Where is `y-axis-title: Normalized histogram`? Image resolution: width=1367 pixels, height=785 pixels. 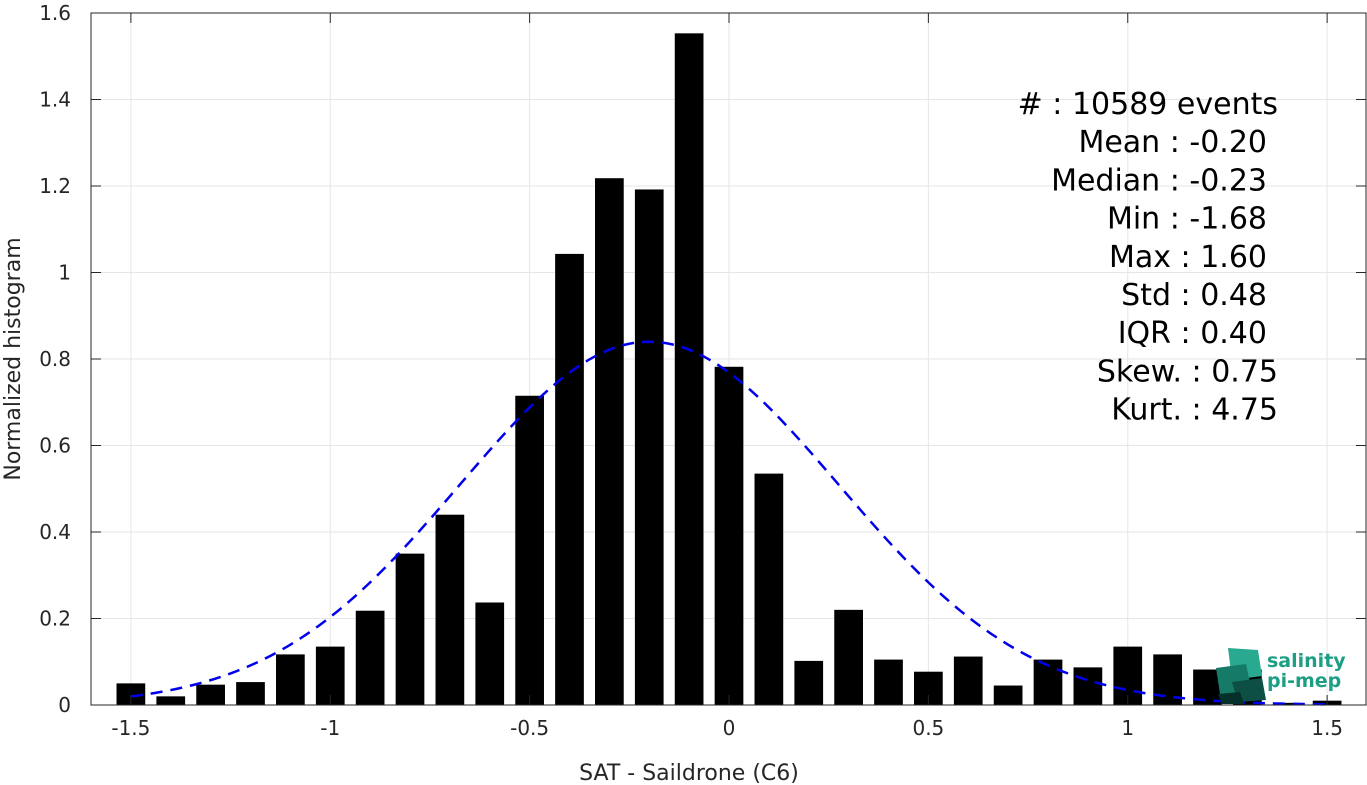 y-axis-title: Normalized histogram is located at coordinates (13, 358).